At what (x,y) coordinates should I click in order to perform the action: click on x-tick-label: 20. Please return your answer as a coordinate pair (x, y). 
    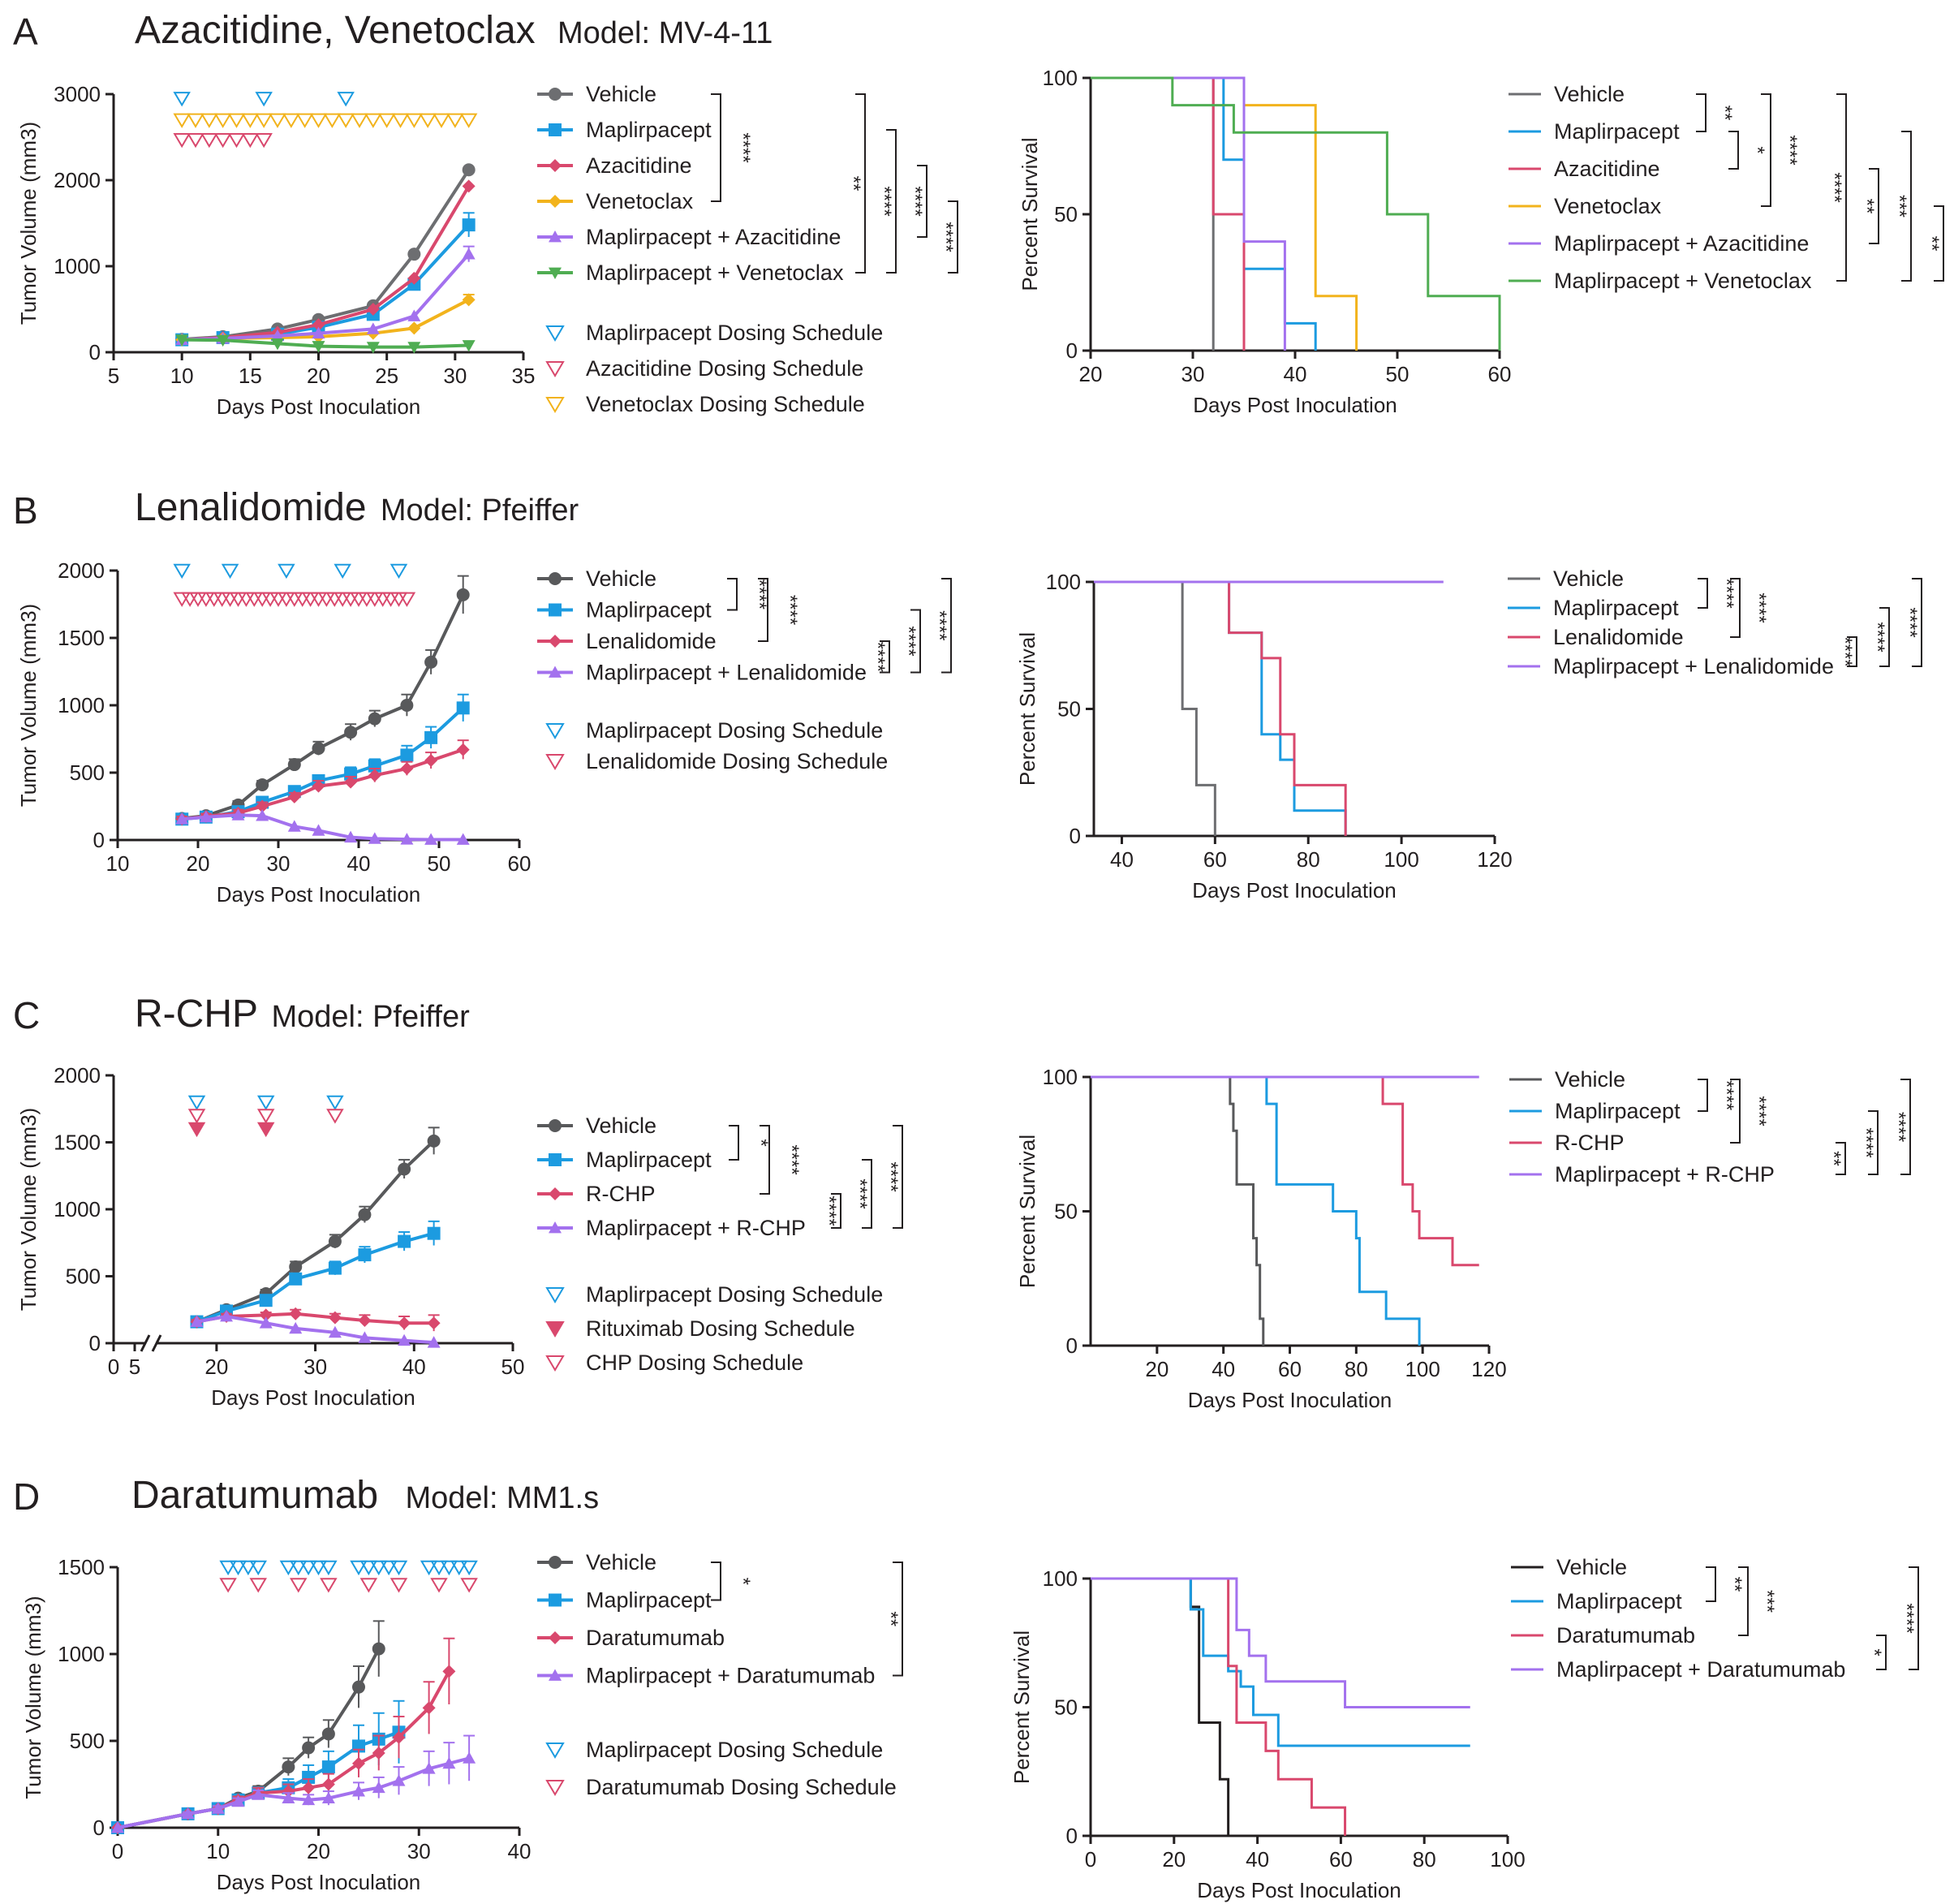
    Looking at the image, I should click on (1174, 1860).